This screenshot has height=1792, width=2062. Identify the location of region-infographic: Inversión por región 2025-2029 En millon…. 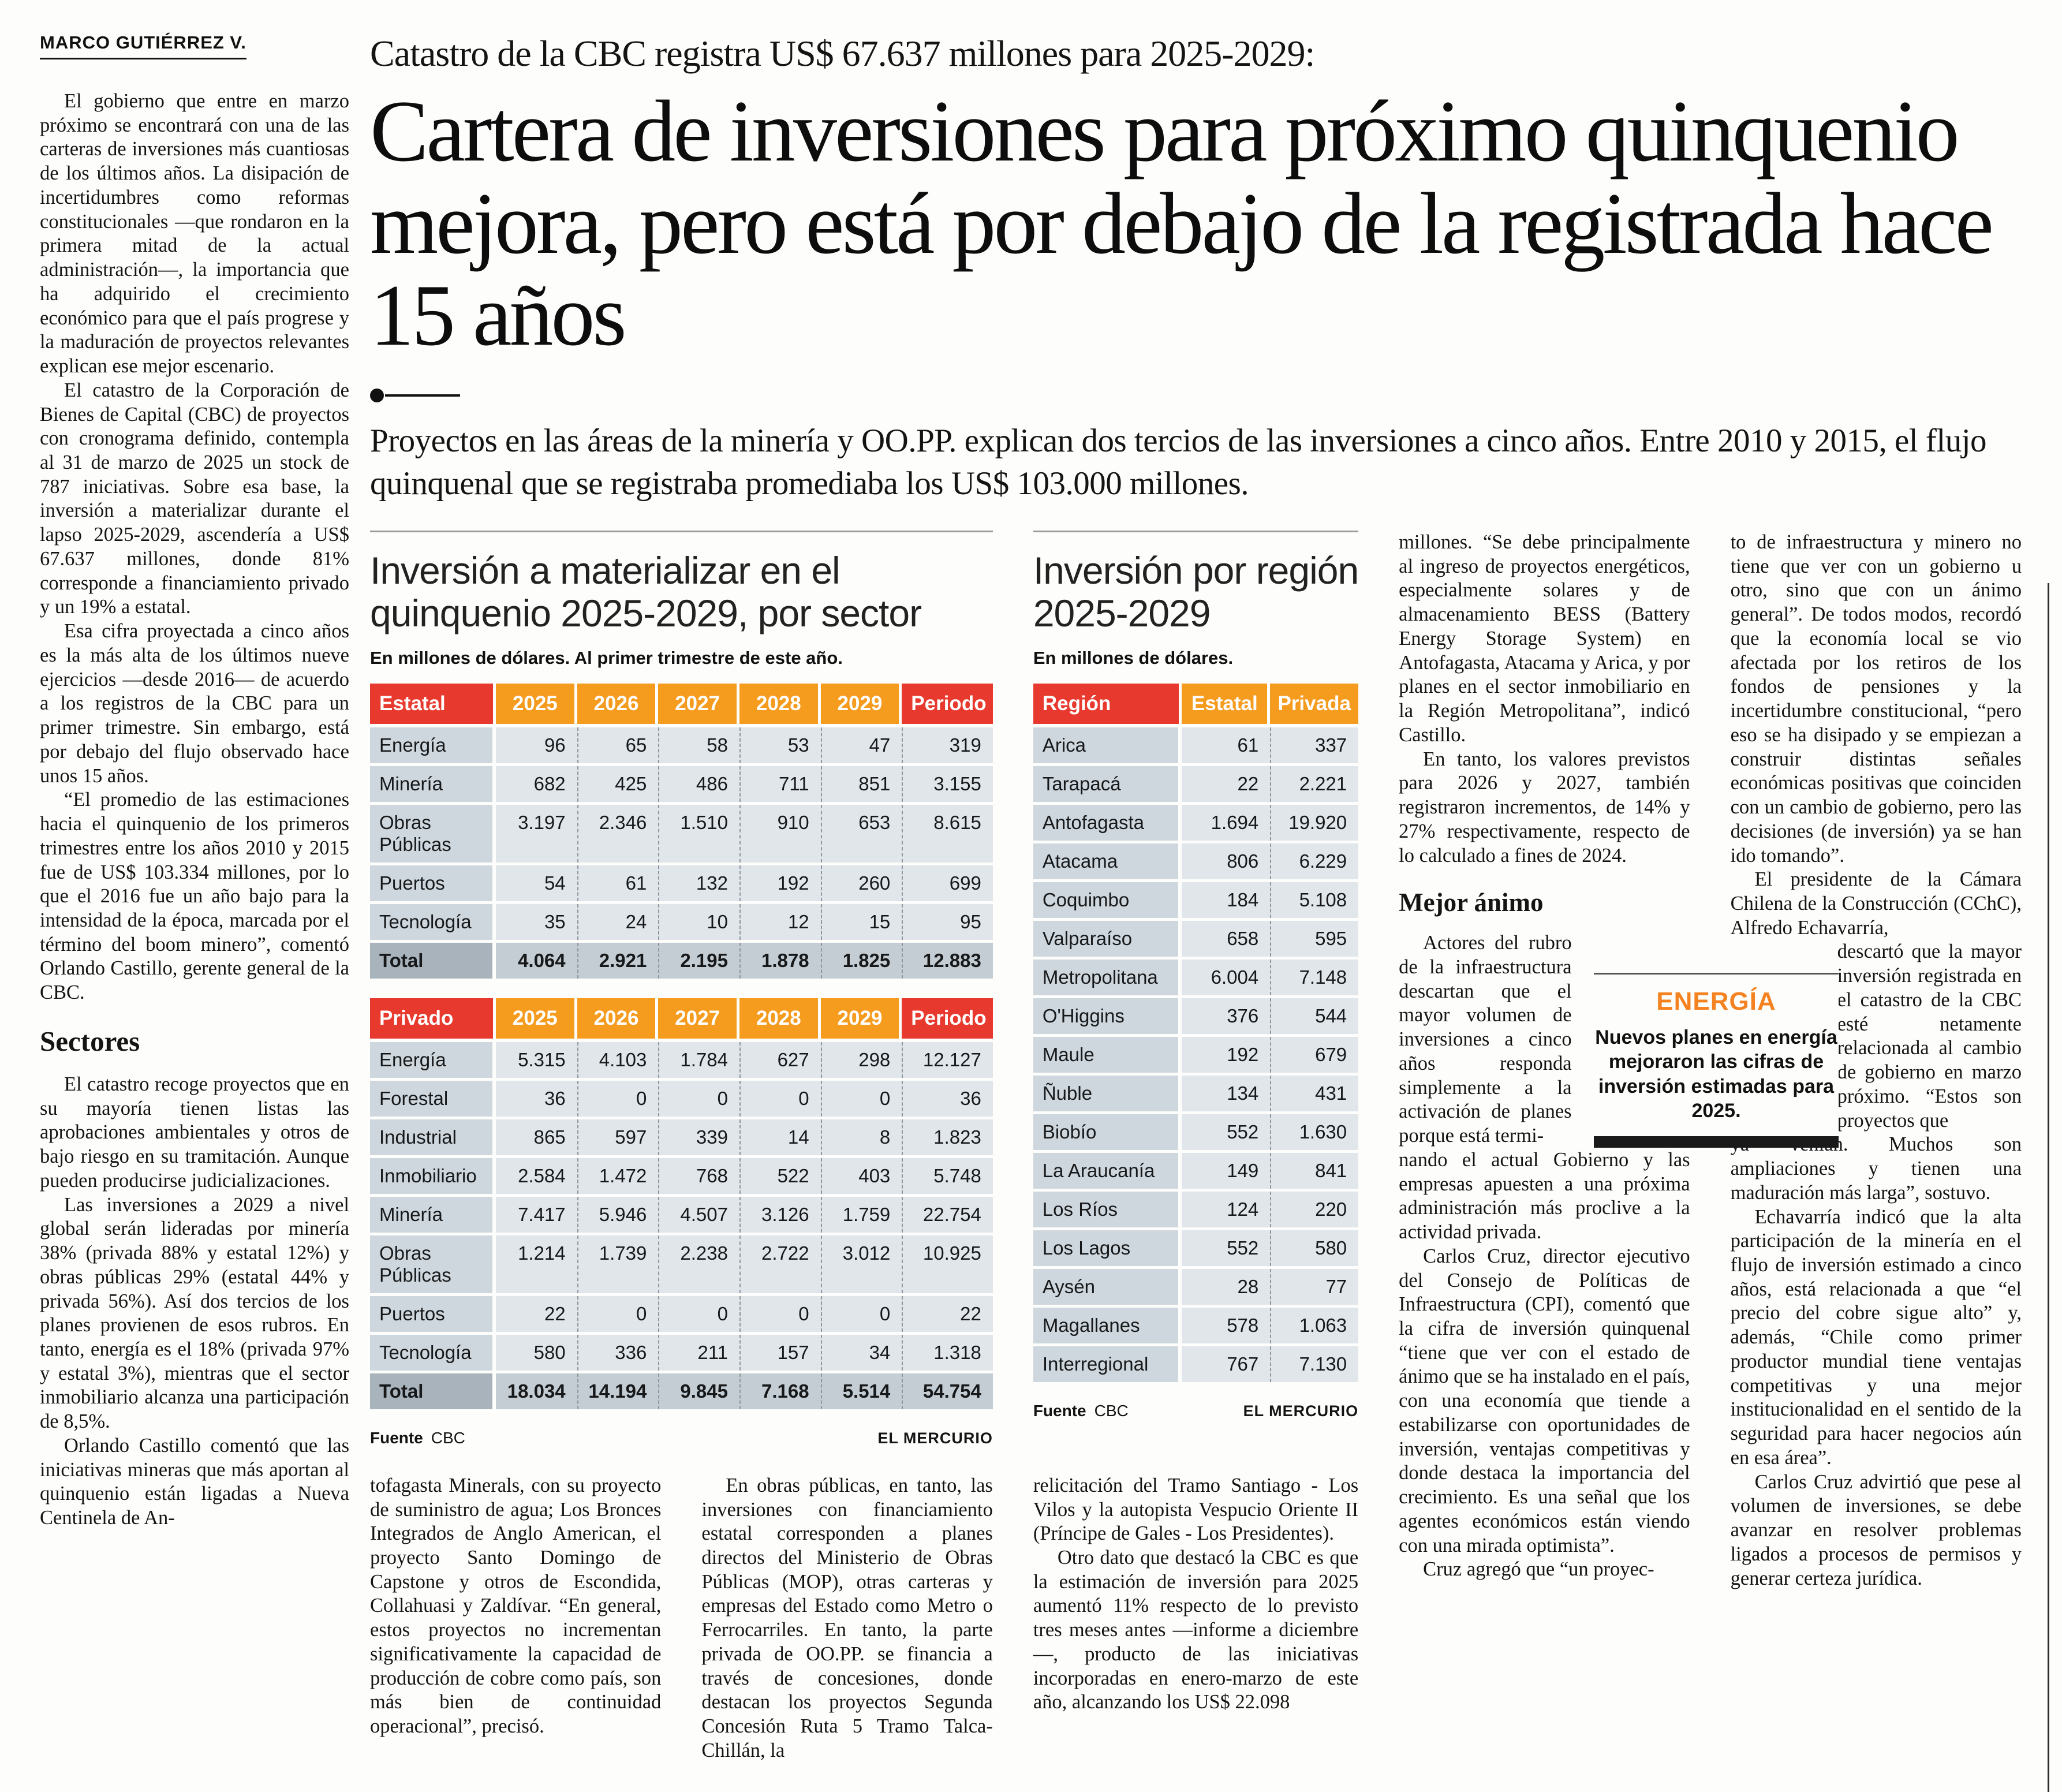
(1196, 988).